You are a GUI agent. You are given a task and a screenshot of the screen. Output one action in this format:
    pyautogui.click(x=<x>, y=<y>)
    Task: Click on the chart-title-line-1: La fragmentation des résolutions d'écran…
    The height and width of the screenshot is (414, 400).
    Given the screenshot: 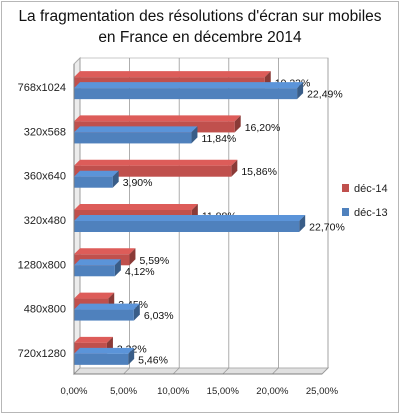 What is the action you would take?
    pyautogui.click(x=200, y=16)
    